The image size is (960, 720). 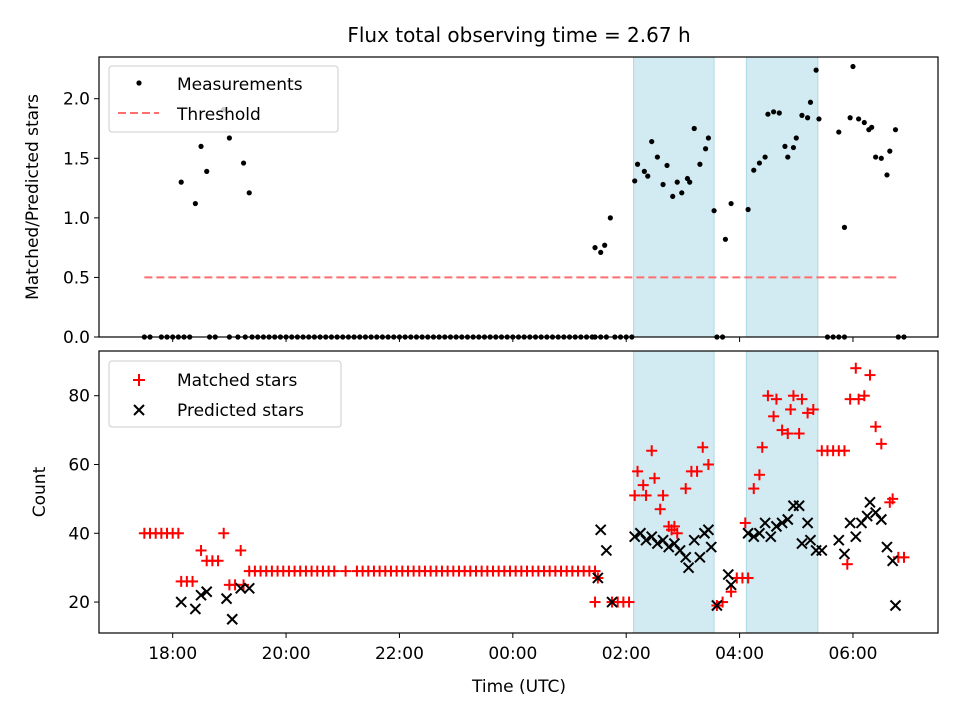 What do you see at coordinates (81, 219) in the screenshot?
I see `top-y-ticks: 0.0 0.5 1.0 1.5 2.0` at bounding box center [81, 219].